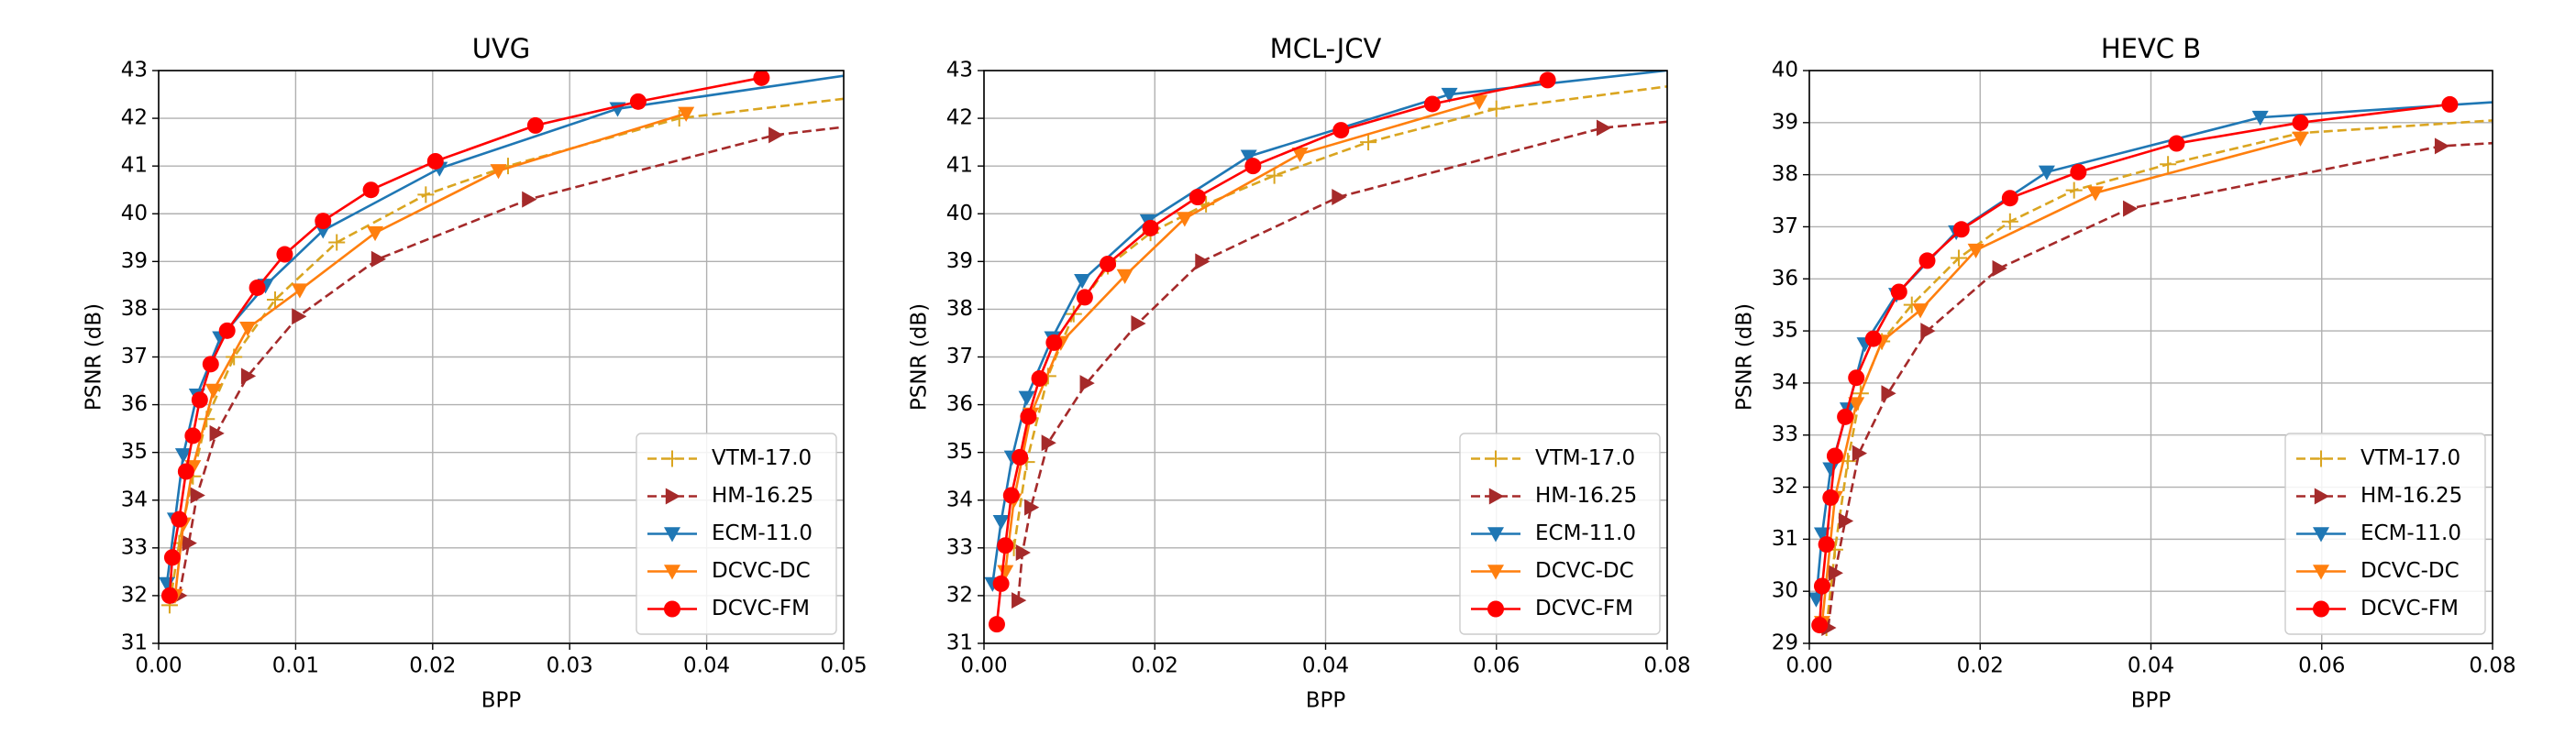  Describe the element at coordinates (134, 500) in the screenshot. I see `y-tick-label: 34` at that location.